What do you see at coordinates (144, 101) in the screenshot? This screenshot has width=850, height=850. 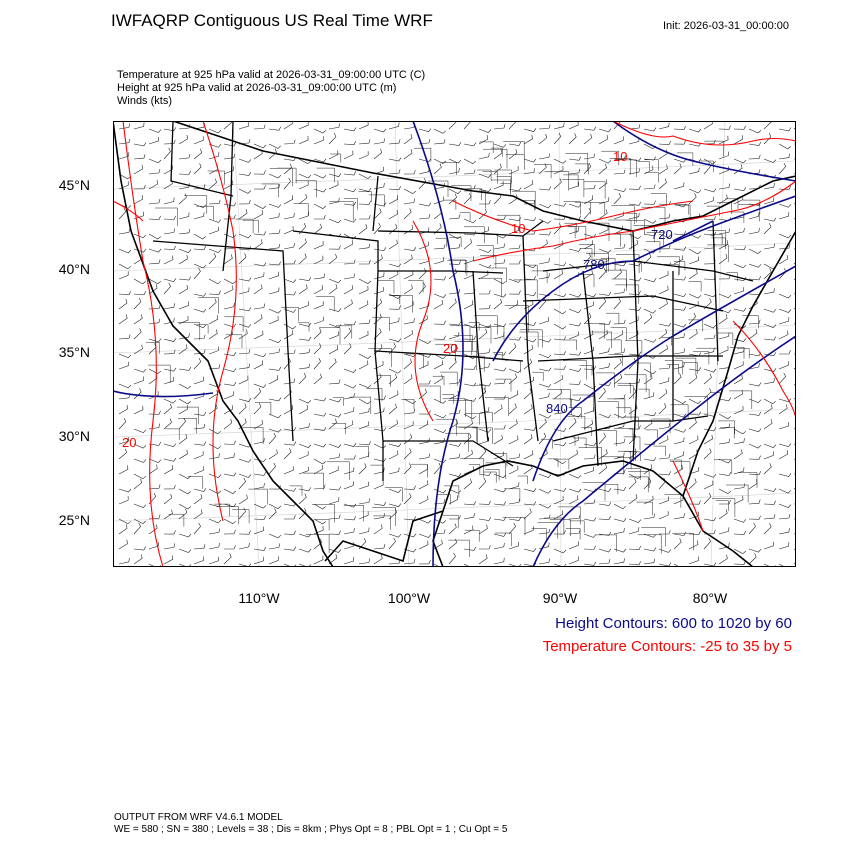 I see `winds-field-label: Winds (kts)` at bounding box center [144, 101].